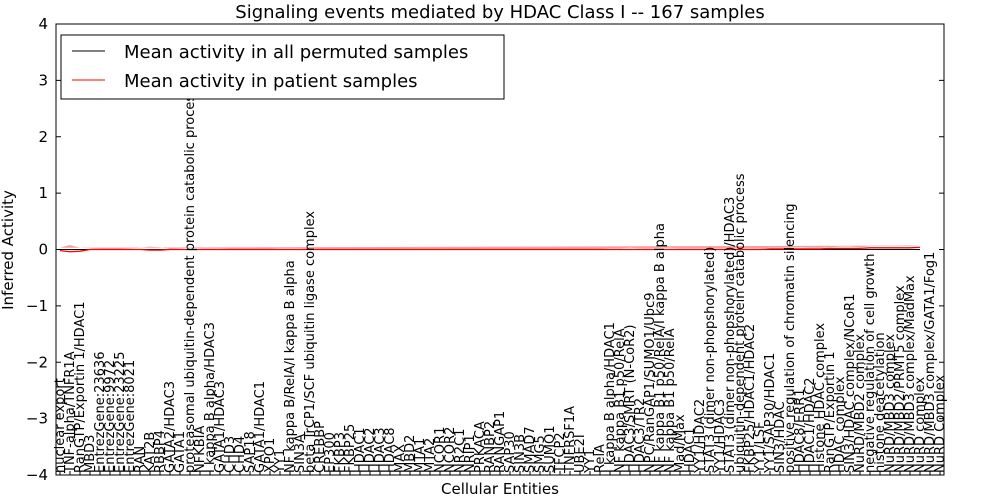 The image size is (1000, 500). I want to click on x-tick-label: PRKACA, so click(480, 447).